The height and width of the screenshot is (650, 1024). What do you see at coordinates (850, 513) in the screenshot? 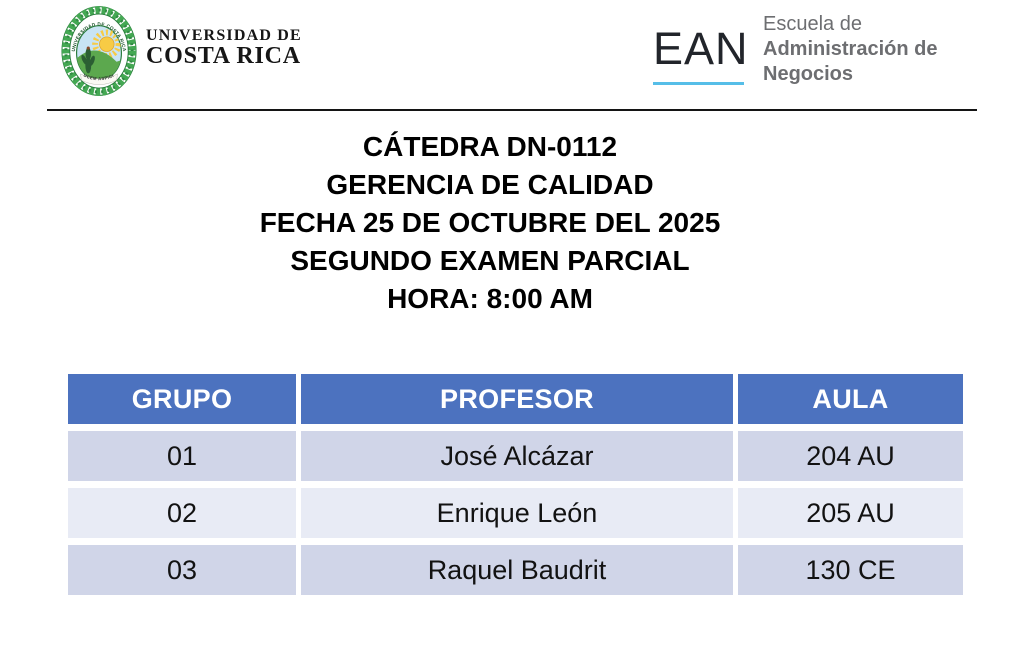
I see `cell-aula: 205 AU` at bounding box center [850, 513].